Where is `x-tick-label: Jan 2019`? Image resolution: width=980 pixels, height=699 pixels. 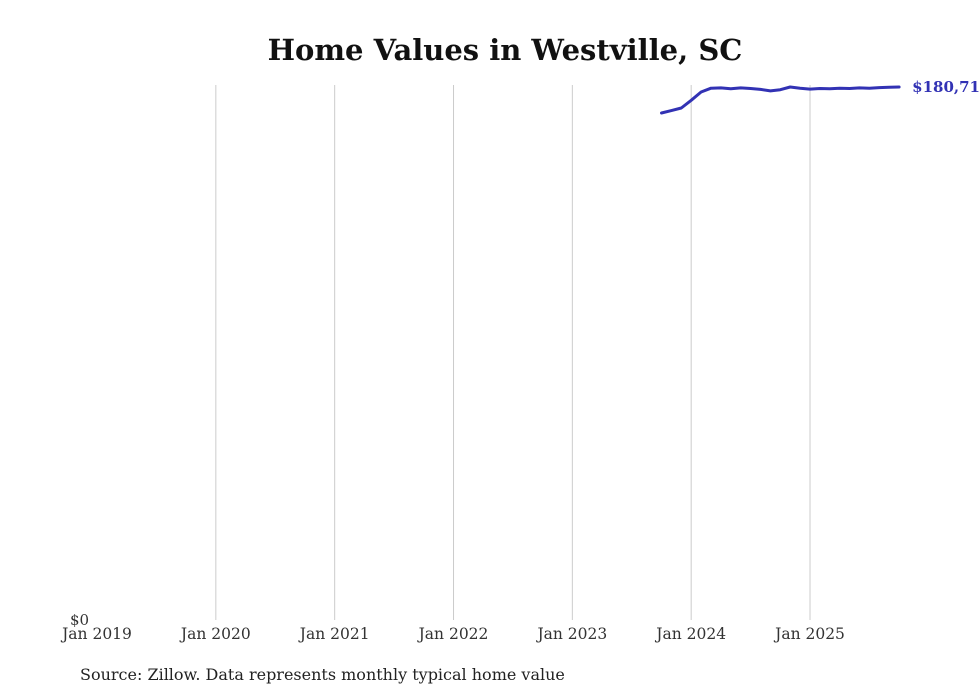 x-tick-label: Jan 2019 is located at coordinates (97, 634).